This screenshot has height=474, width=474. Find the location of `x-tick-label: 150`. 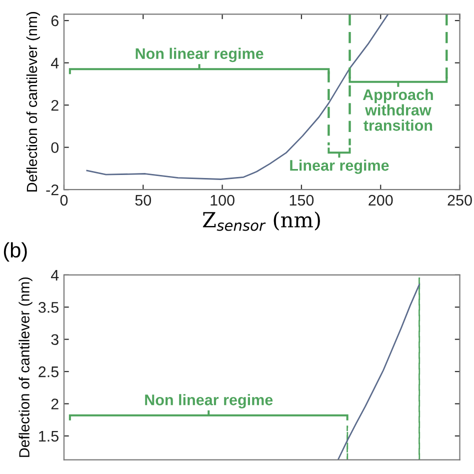

x-tick-label: 150 is located at coordinates (302, 200).